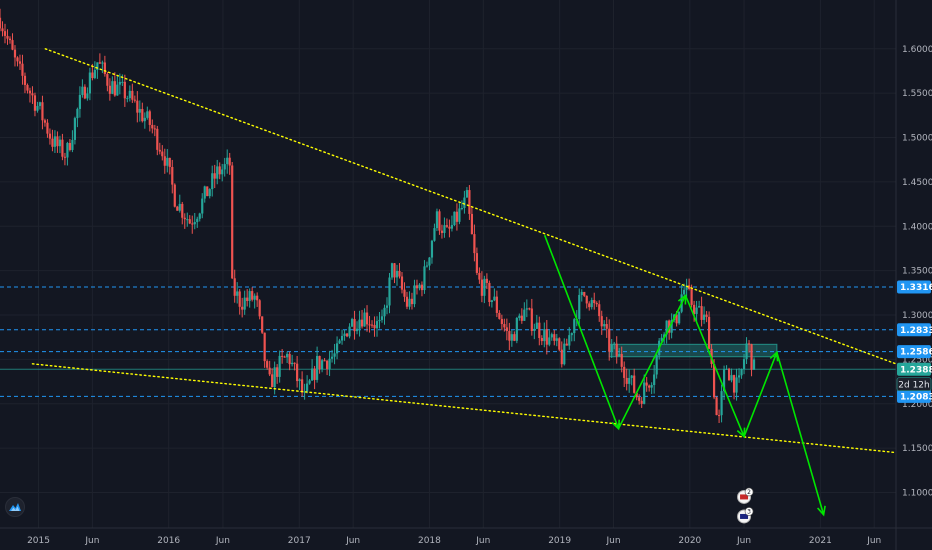  Describe the element at coordinates (821, 511) in the screenshot. I see `projection-arrowhead` at that location.